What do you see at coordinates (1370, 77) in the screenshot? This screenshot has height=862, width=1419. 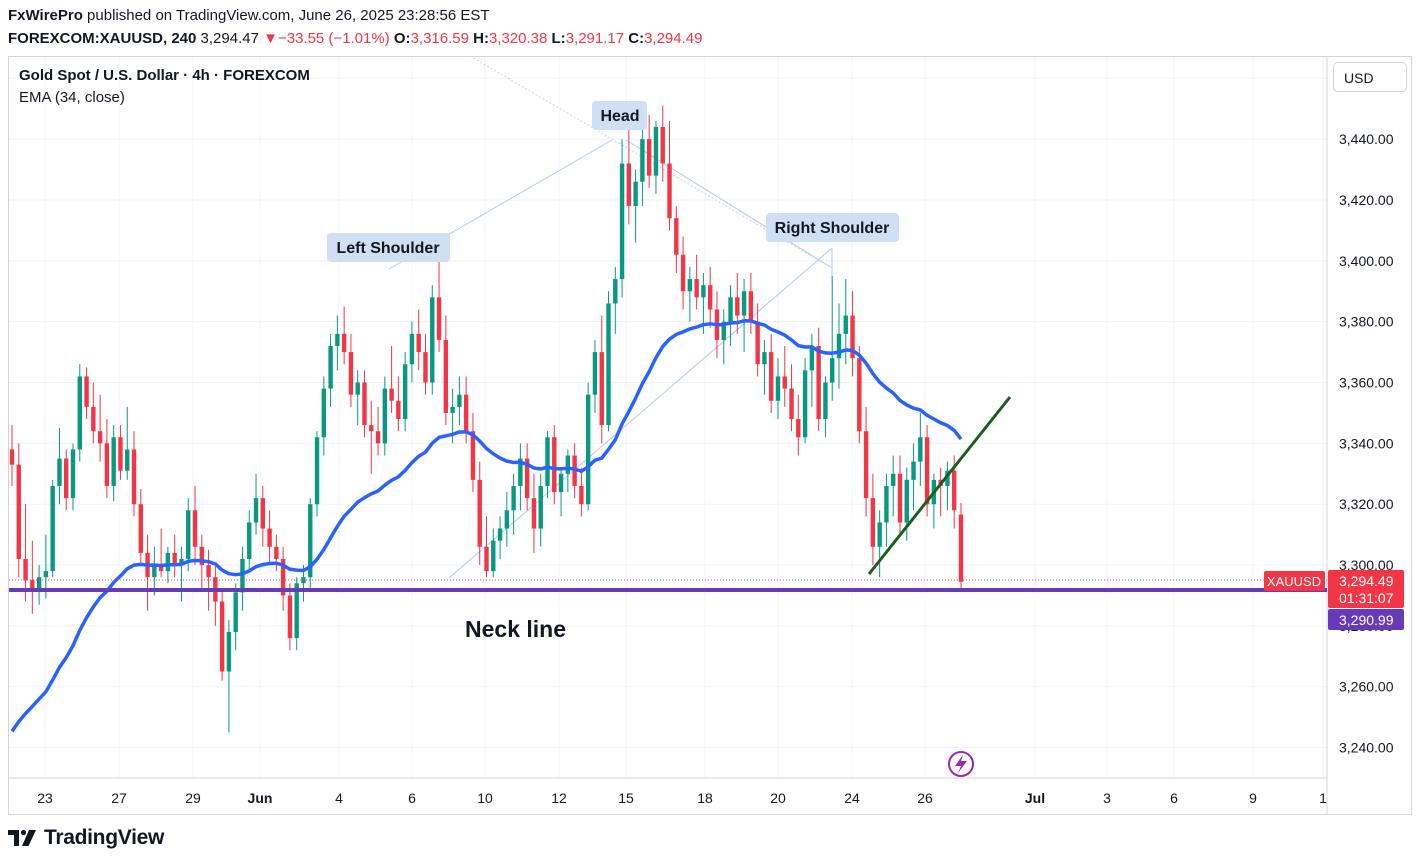 I see `currency-button: USD` at bounding box center [1370, 77].